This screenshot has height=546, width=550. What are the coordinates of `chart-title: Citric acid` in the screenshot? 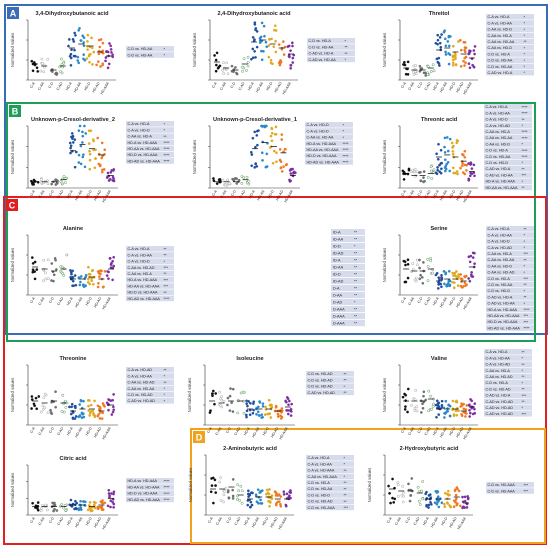 It's located at (73, 459).